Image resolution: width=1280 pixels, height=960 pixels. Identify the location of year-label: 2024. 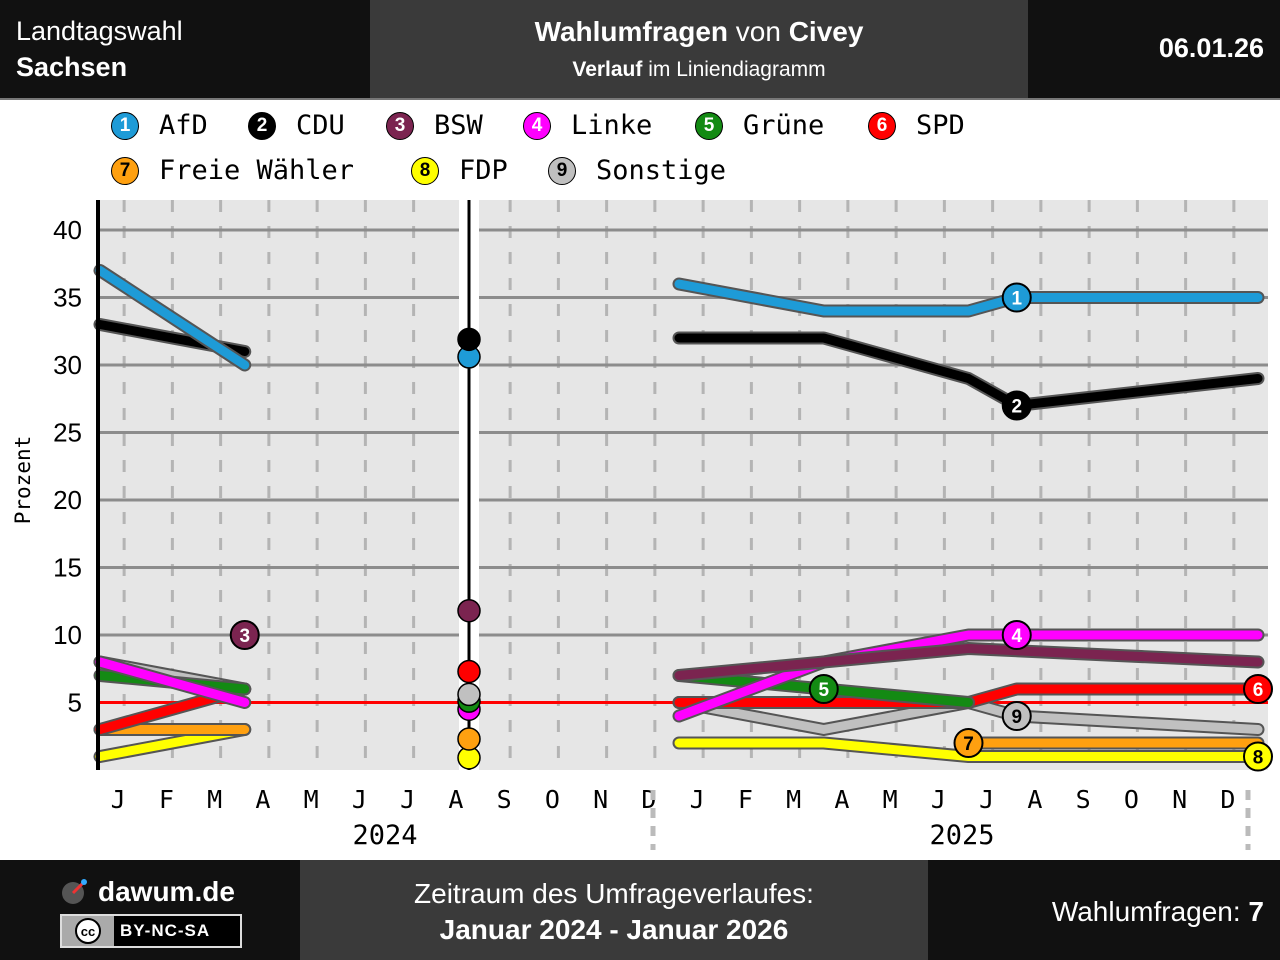
(384, 835).